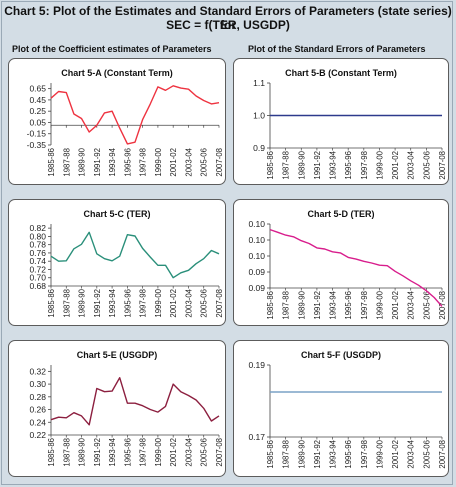 This screenshot has height=487, width=456. What do you see at coordinates (37, 145) in the screenshot?
I see `y-tick-label: -0.35` at bounding box center [37, 145].